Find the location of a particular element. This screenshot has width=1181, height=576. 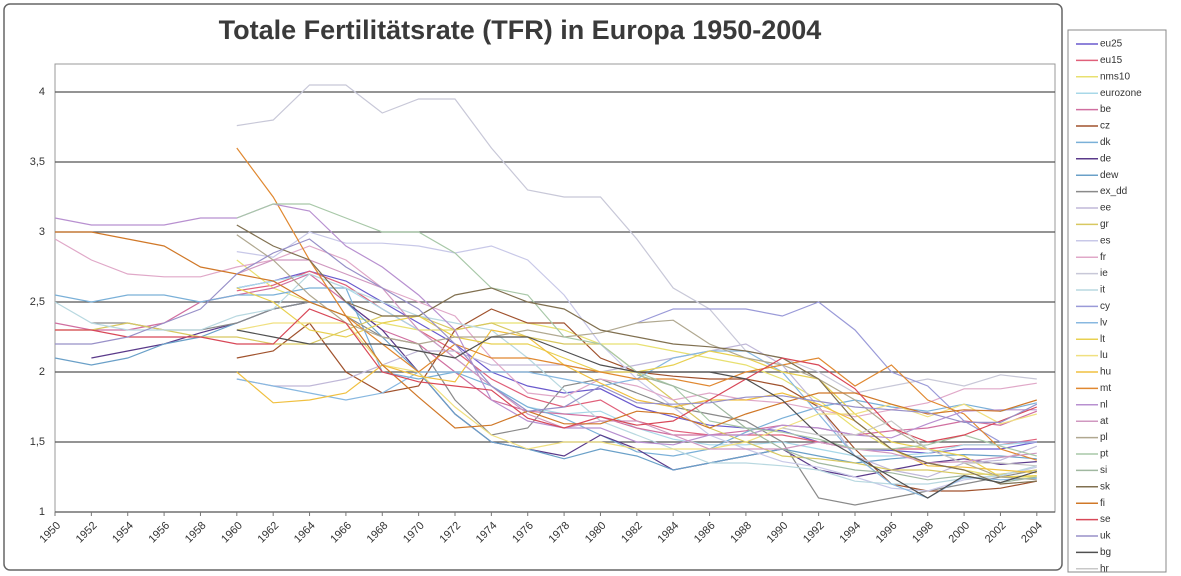

x-tick-label: 1982 is located at coordinates (632, 533).